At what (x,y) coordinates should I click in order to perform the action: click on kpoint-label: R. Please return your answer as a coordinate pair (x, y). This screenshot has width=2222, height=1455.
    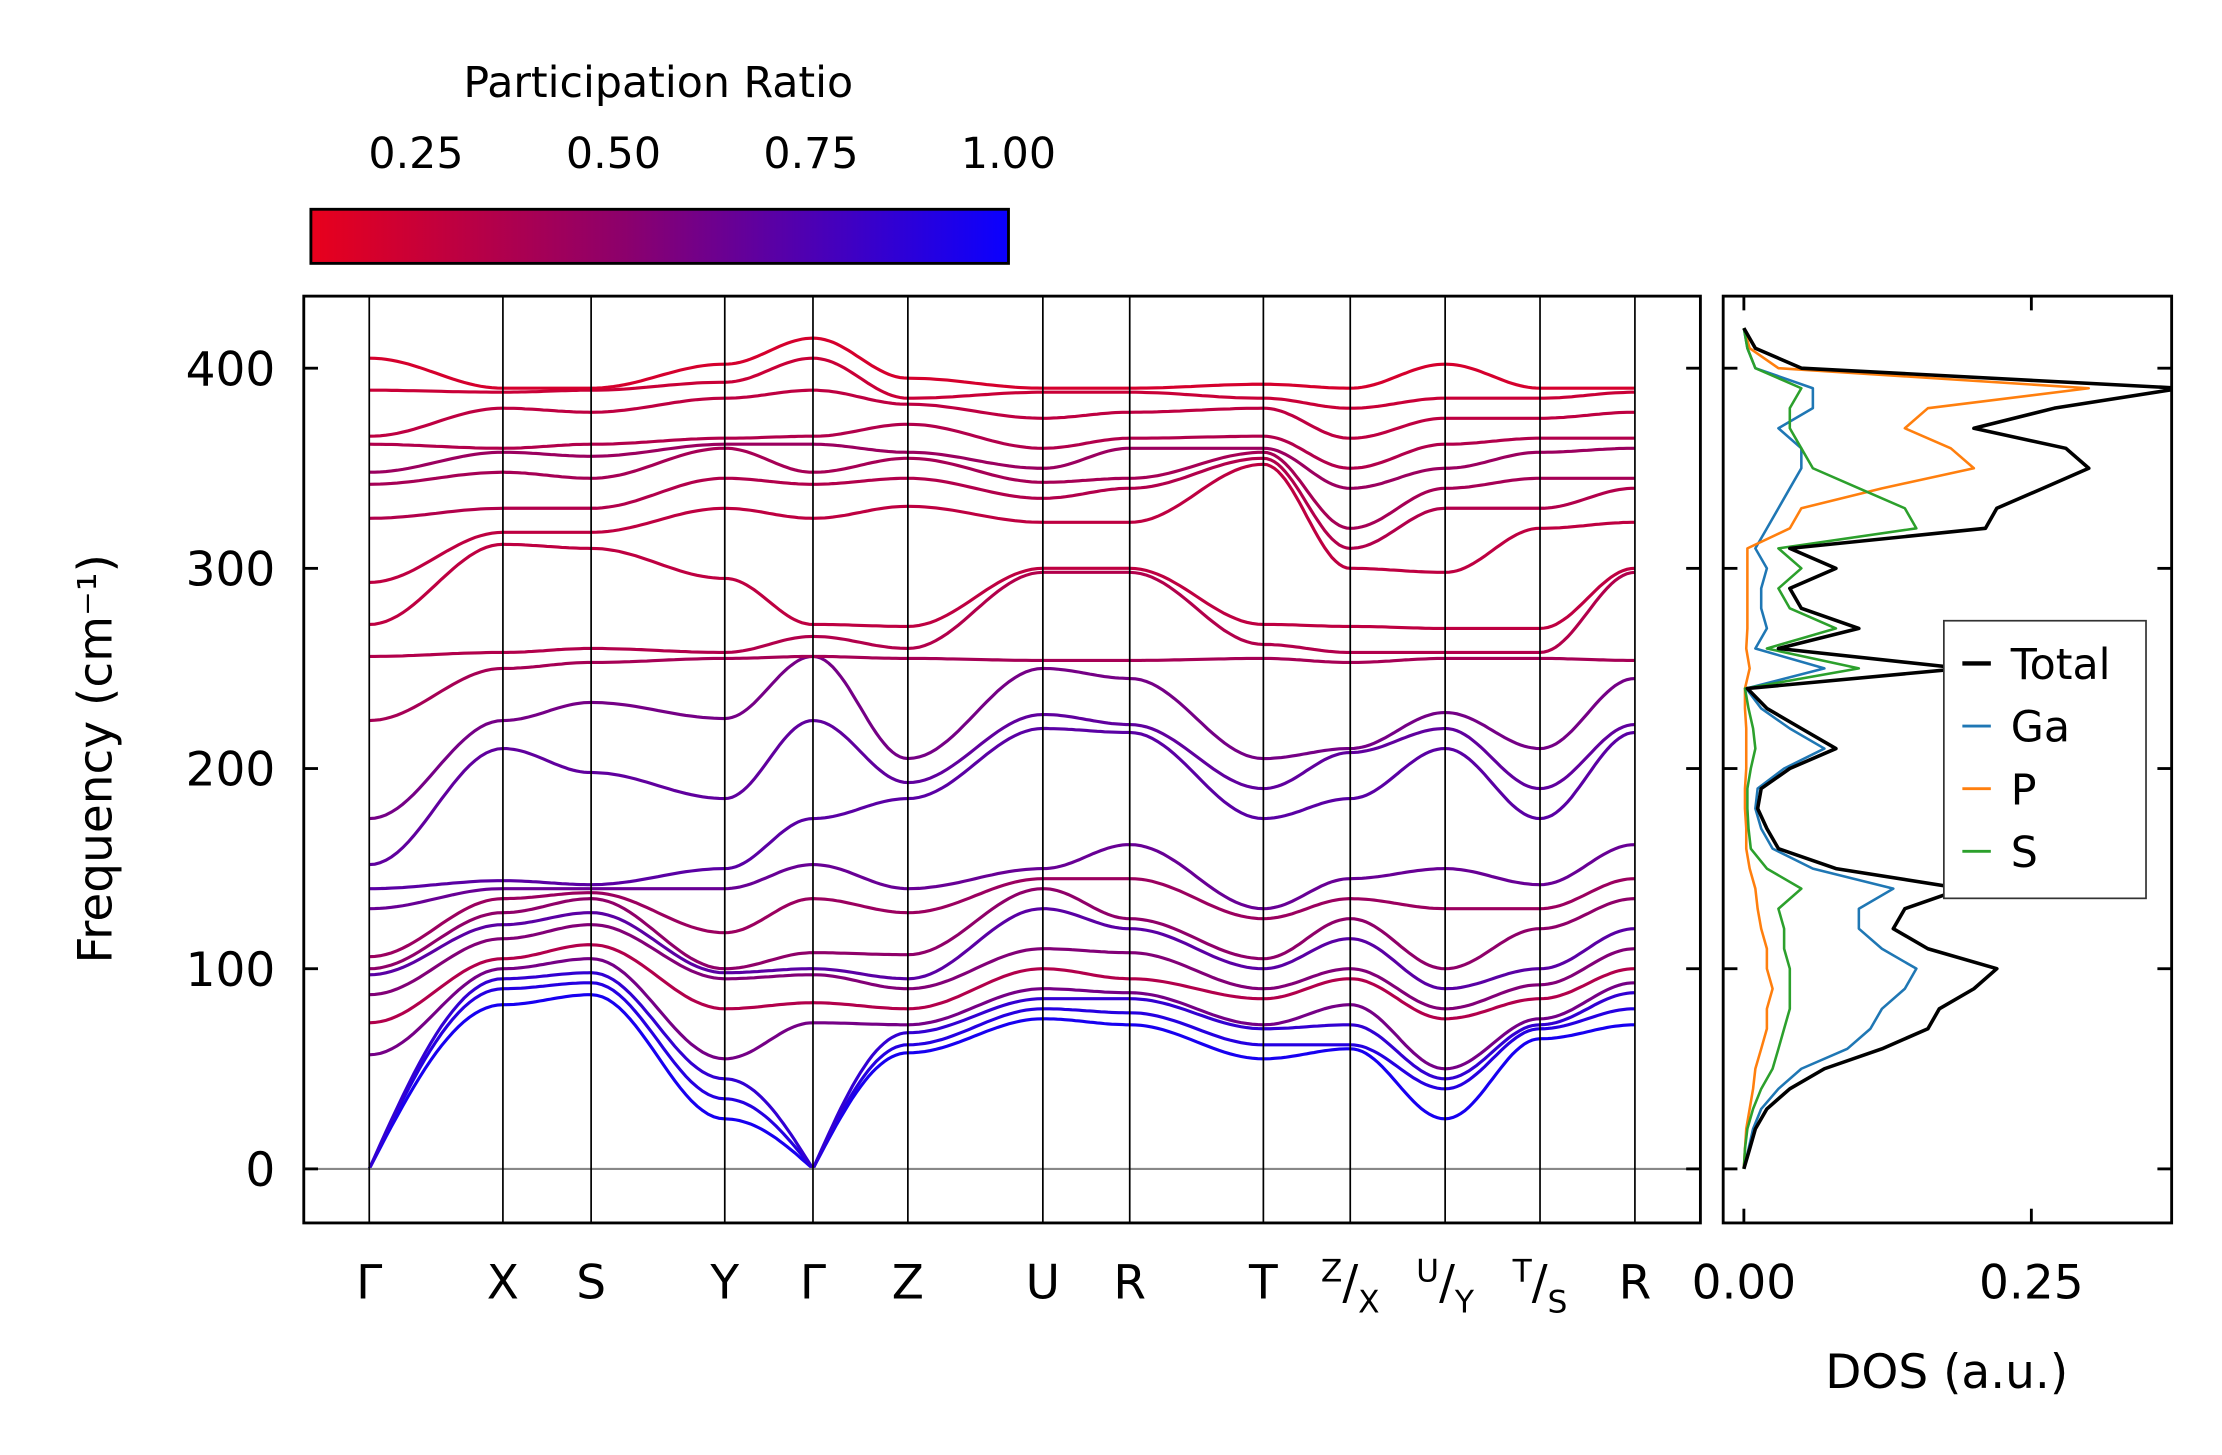
    Looking at the image, I should click on (1635, 1282).